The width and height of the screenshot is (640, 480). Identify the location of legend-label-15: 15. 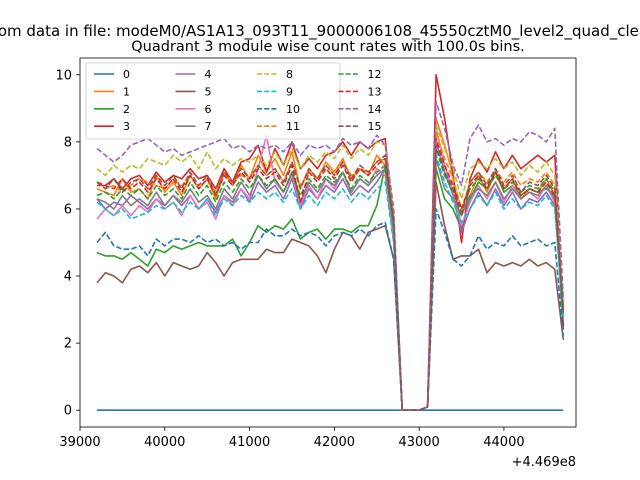
(375, 126).